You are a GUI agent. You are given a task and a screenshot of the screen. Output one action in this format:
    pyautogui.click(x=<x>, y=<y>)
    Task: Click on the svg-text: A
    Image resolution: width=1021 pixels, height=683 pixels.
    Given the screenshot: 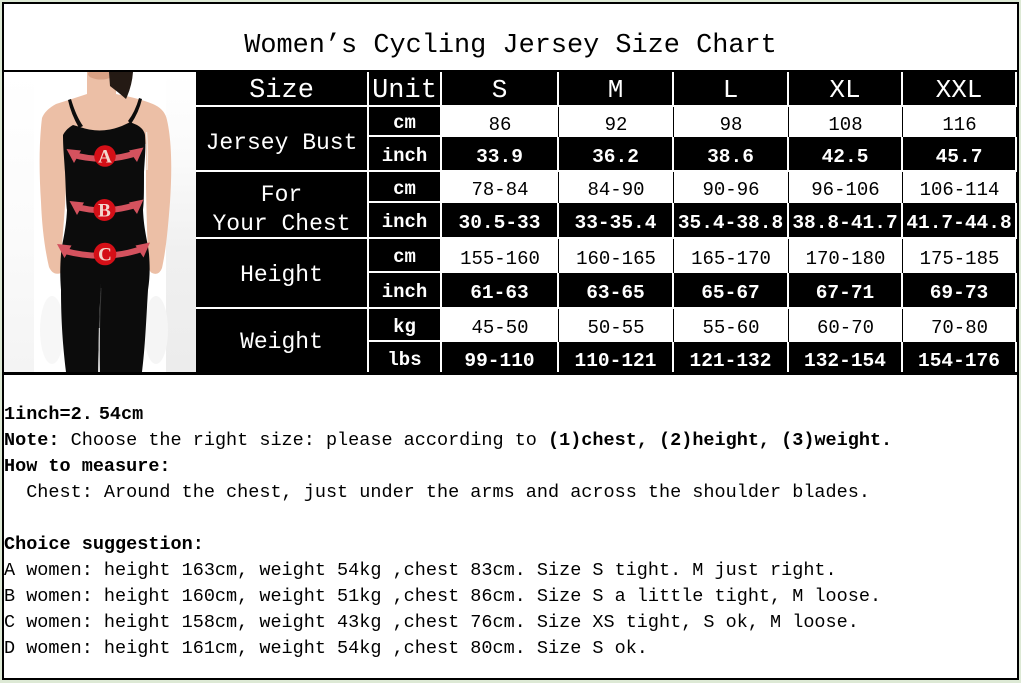 What is the action you would take?
    pyautogui.click(x=105, y=157)
    